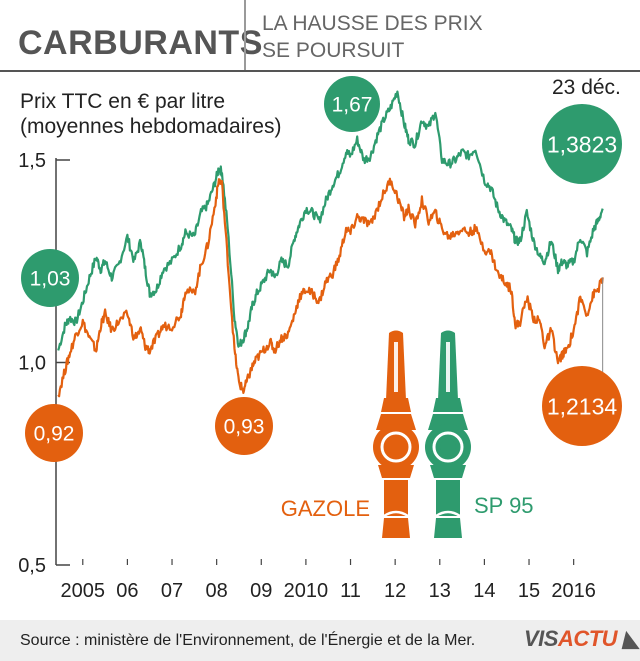 The height and width of the screenshot is (661, 640). Describe the element at coordinates (83, 591) in the screenshot. I see `x-tick-label: 2005` at that location.